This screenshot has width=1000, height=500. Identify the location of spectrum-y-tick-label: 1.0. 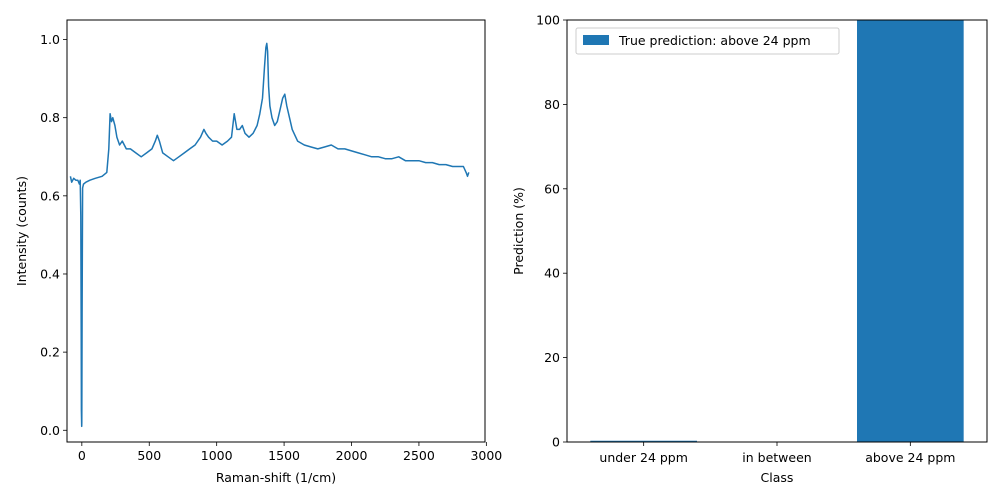
(50, 39).